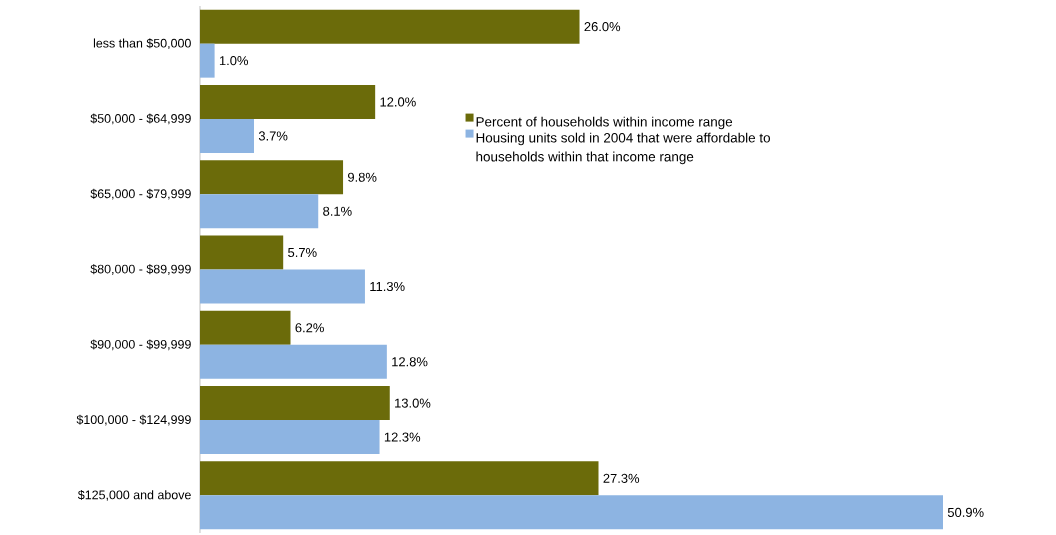  What do you see at coordinates (402, 437) in the screenshot?
I see `data-label: 12.3%` at bounding box center [402, 437].